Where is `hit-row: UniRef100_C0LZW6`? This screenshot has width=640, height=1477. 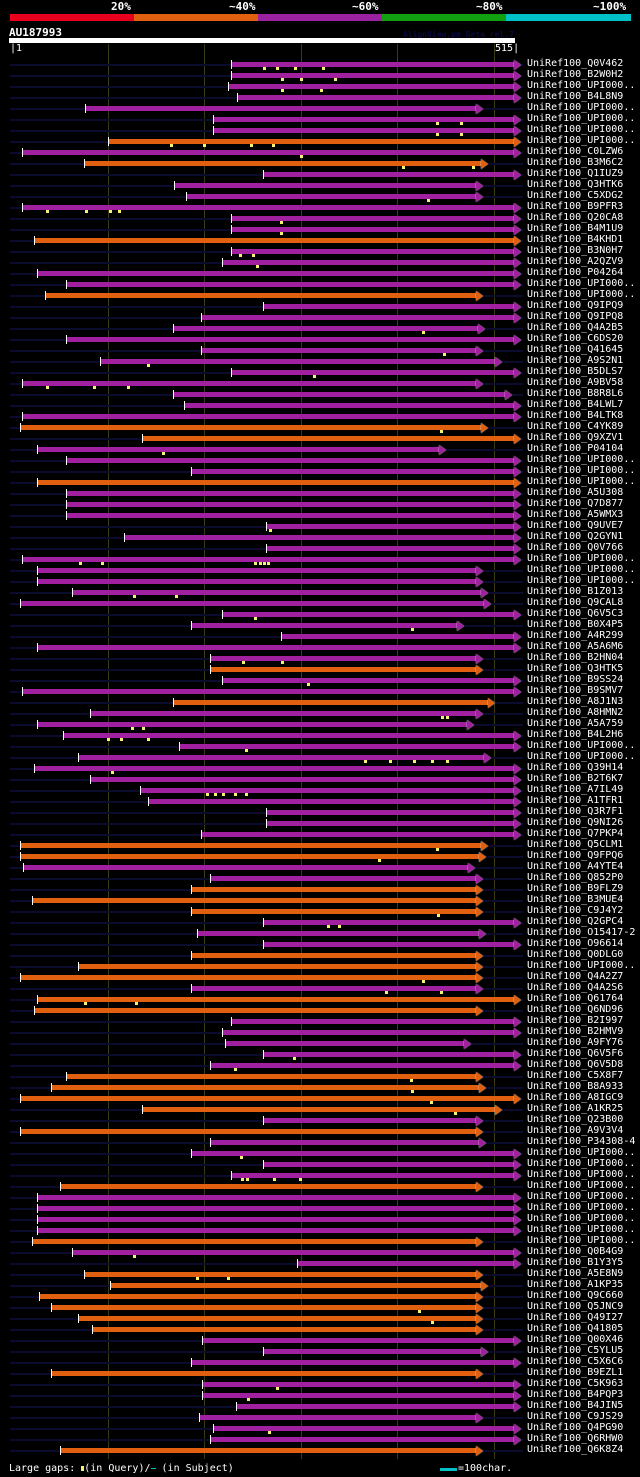 hit-row: UniRef100_C0LZW6 is located at coordinates (320, 152).